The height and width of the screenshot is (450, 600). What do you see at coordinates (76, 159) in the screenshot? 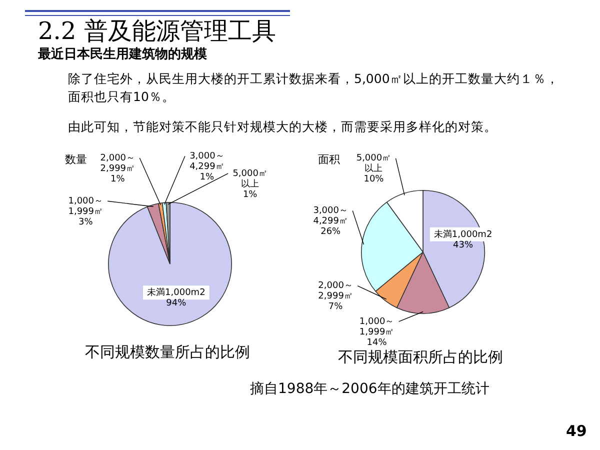
I see `chart-title: 数量` at bounding box center [76, 159].